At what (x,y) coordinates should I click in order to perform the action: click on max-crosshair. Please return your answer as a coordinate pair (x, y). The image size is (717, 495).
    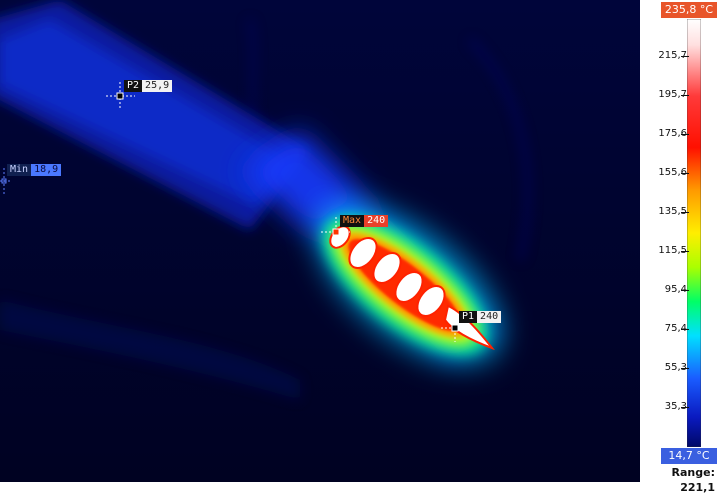
    Looking at the image, I should click on (335, 232).